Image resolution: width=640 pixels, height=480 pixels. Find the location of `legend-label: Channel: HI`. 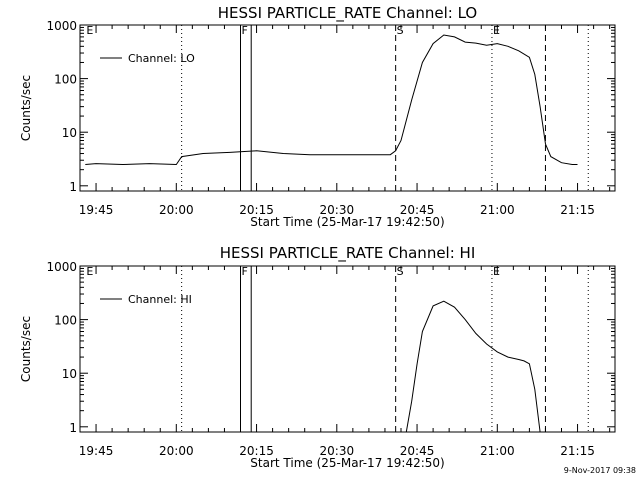

legend-label: Channel: HI is located at coordinates (160, 299).